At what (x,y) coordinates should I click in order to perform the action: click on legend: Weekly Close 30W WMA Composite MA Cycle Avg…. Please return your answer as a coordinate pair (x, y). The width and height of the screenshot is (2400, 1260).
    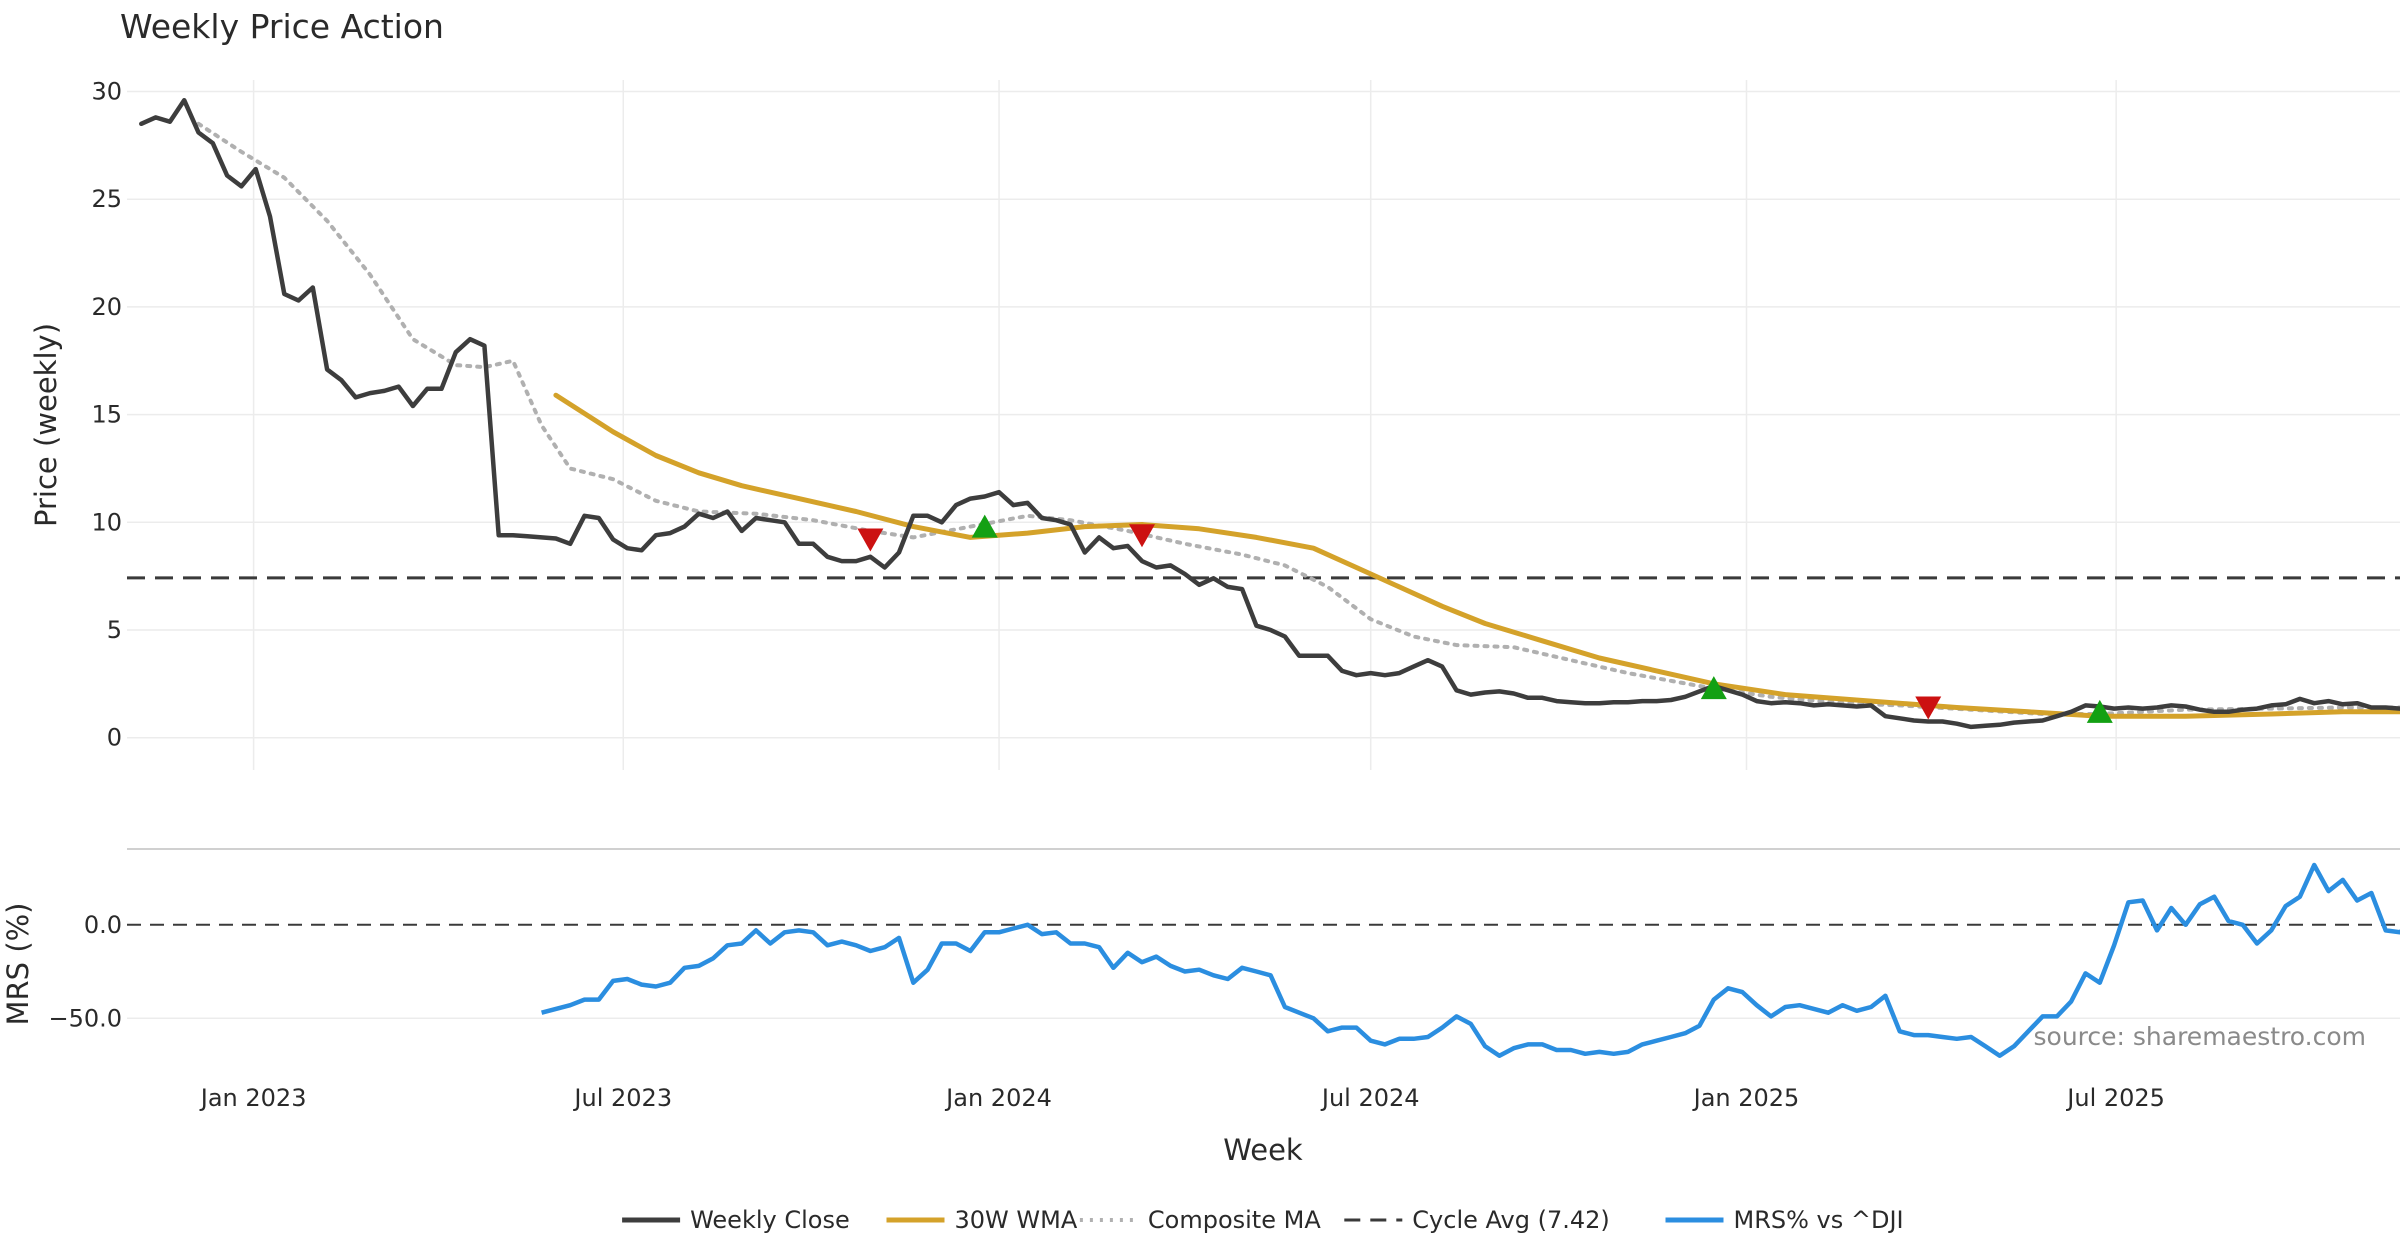
    Looking at the image, I should click on (1263, 1220).